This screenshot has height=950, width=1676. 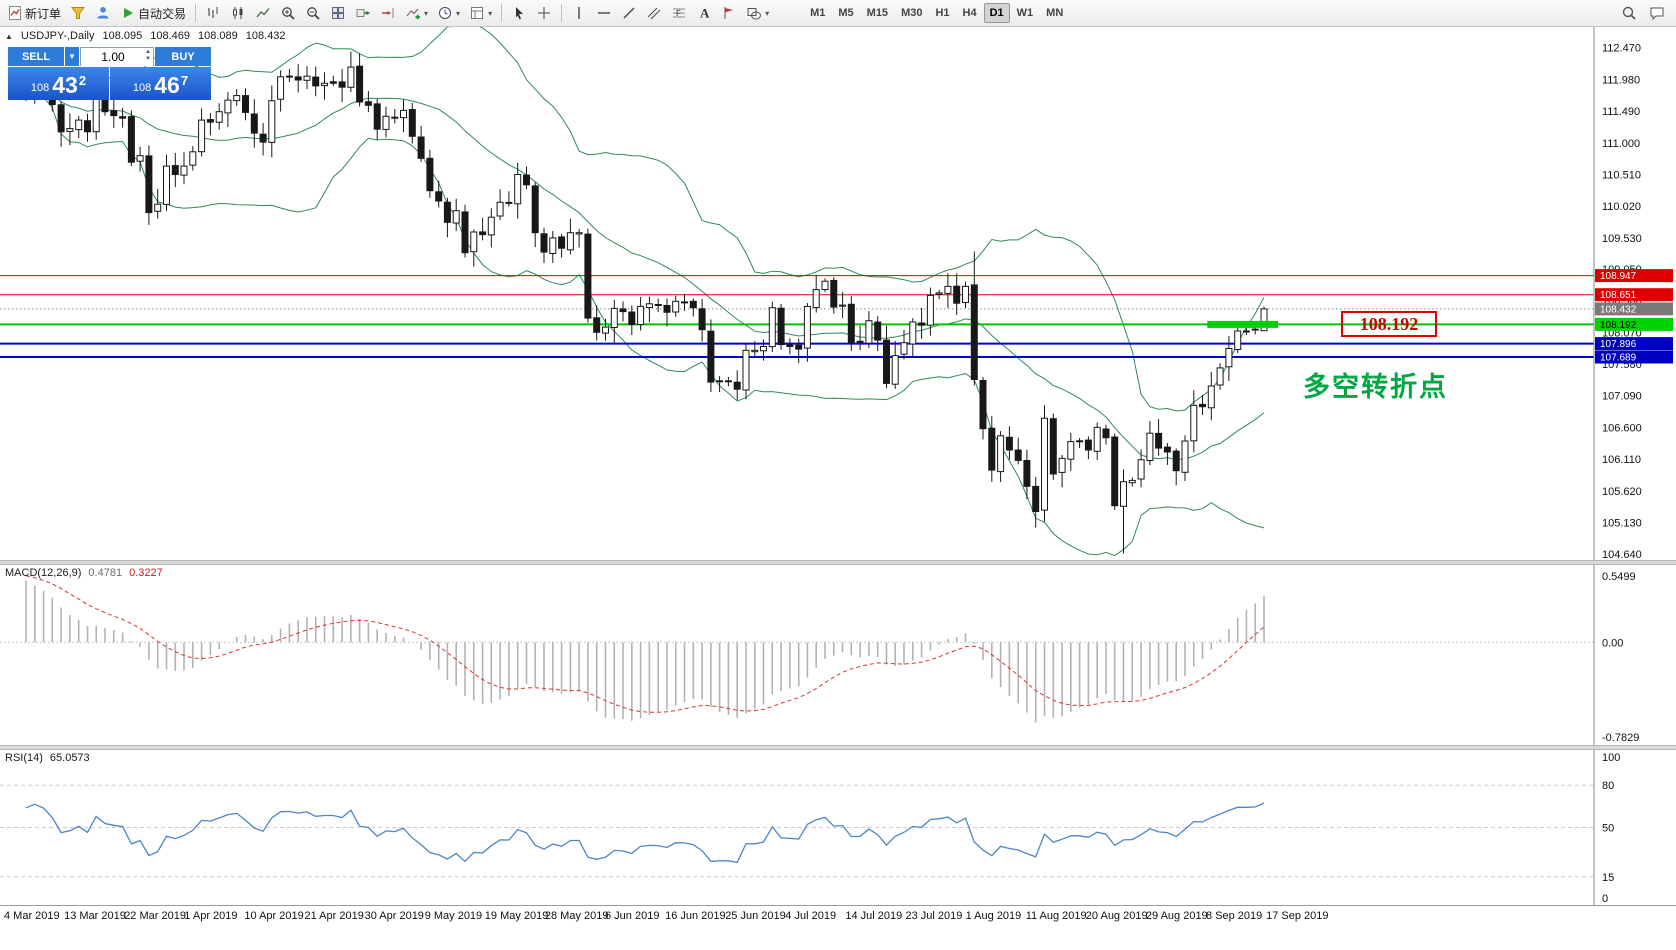 What do you see at coordinates (1629, 13) in the screenshot?
I see `search-button` at bounding box center [1629, 13].